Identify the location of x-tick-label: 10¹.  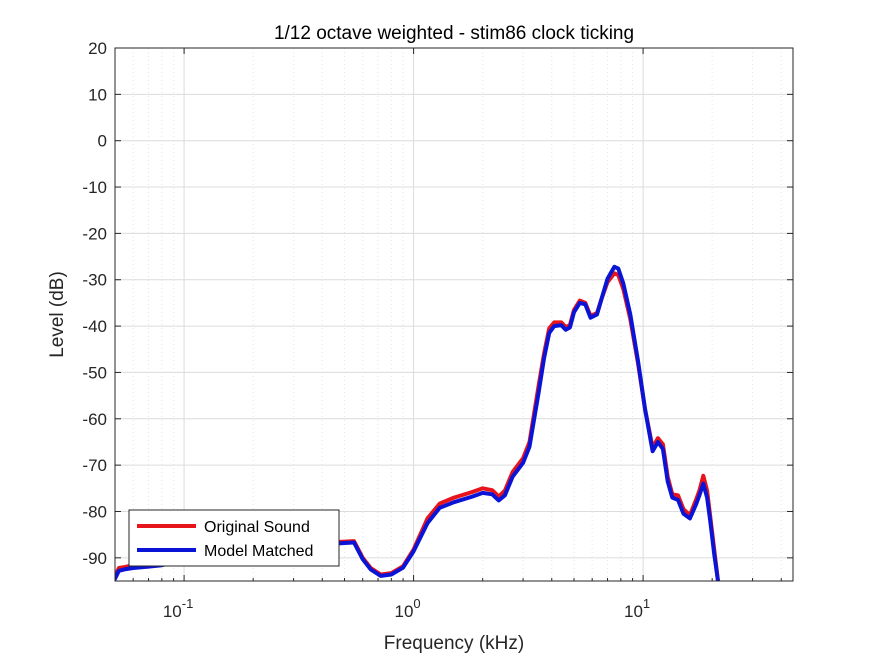
(637, 608).